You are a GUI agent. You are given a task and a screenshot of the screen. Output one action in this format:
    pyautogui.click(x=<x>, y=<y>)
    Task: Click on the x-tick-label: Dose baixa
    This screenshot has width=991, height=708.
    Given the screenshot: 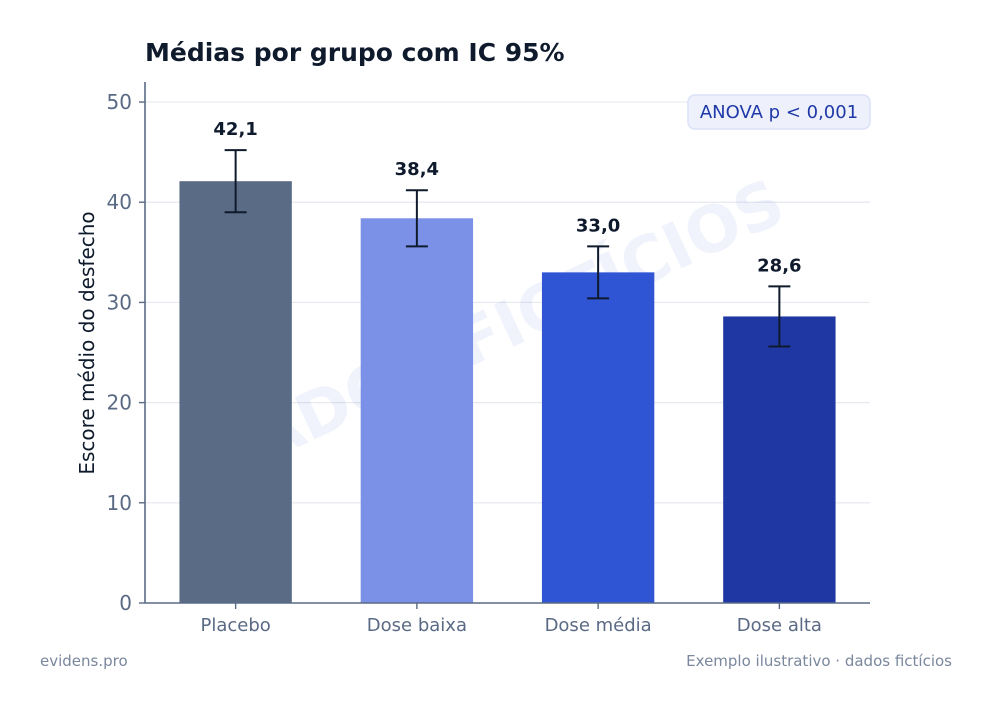 What is the action you would take?
    pyautogui.click(x=417, y=625)
    